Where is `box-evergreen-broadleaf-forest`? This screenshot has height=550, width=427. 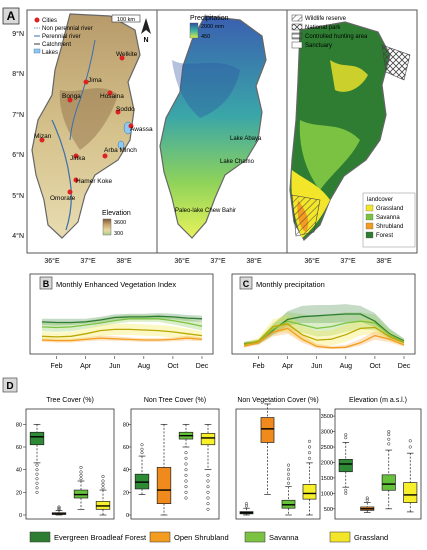
box-evergreen-broadleaf-forest is located at coordinates (345, 464).